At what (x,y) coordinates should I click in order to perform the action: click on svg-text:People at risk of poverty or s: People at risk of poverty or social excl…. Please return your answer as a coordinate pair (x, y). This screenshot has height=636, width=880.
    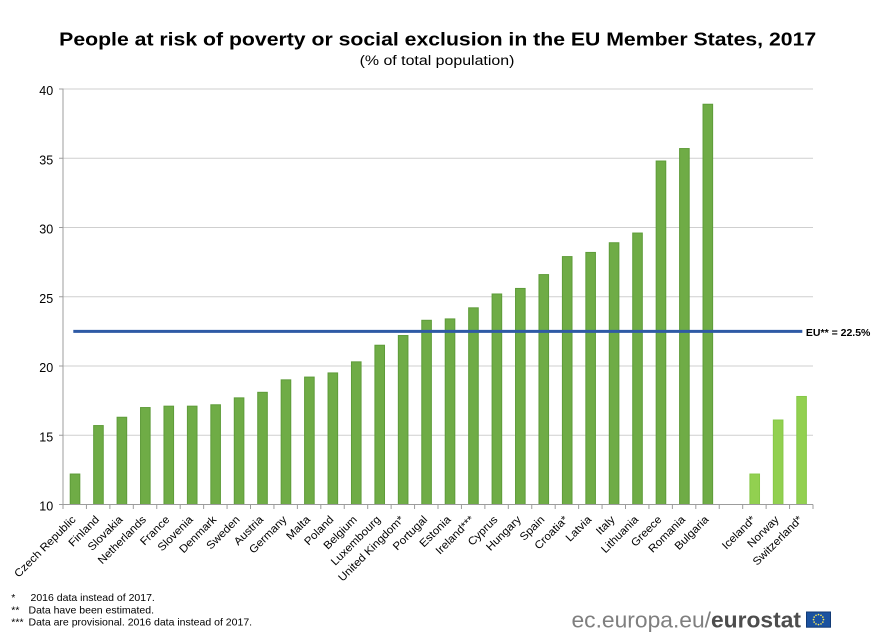
    Looking at the image, I should click on (437, 40).